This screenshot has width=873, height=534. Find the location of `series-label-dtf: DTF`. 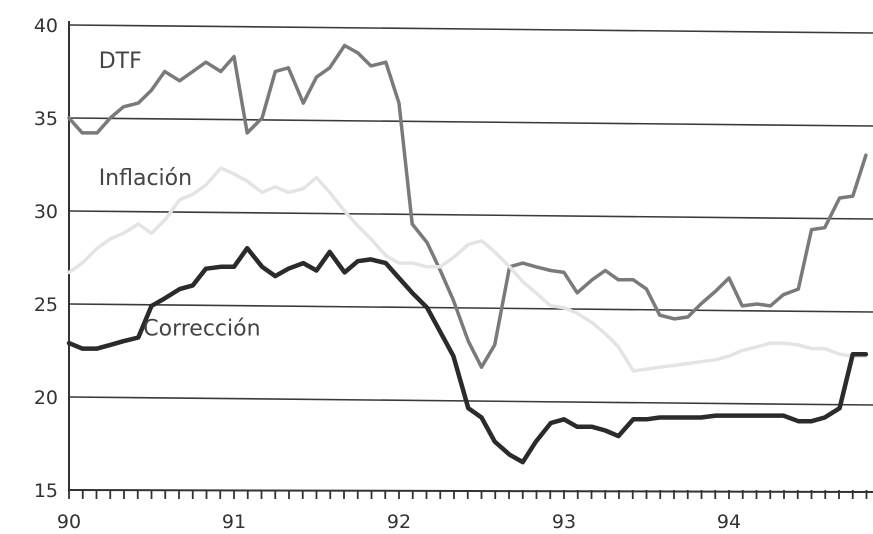

series-label-dtf: DTF is located at coordinates (120, 61).